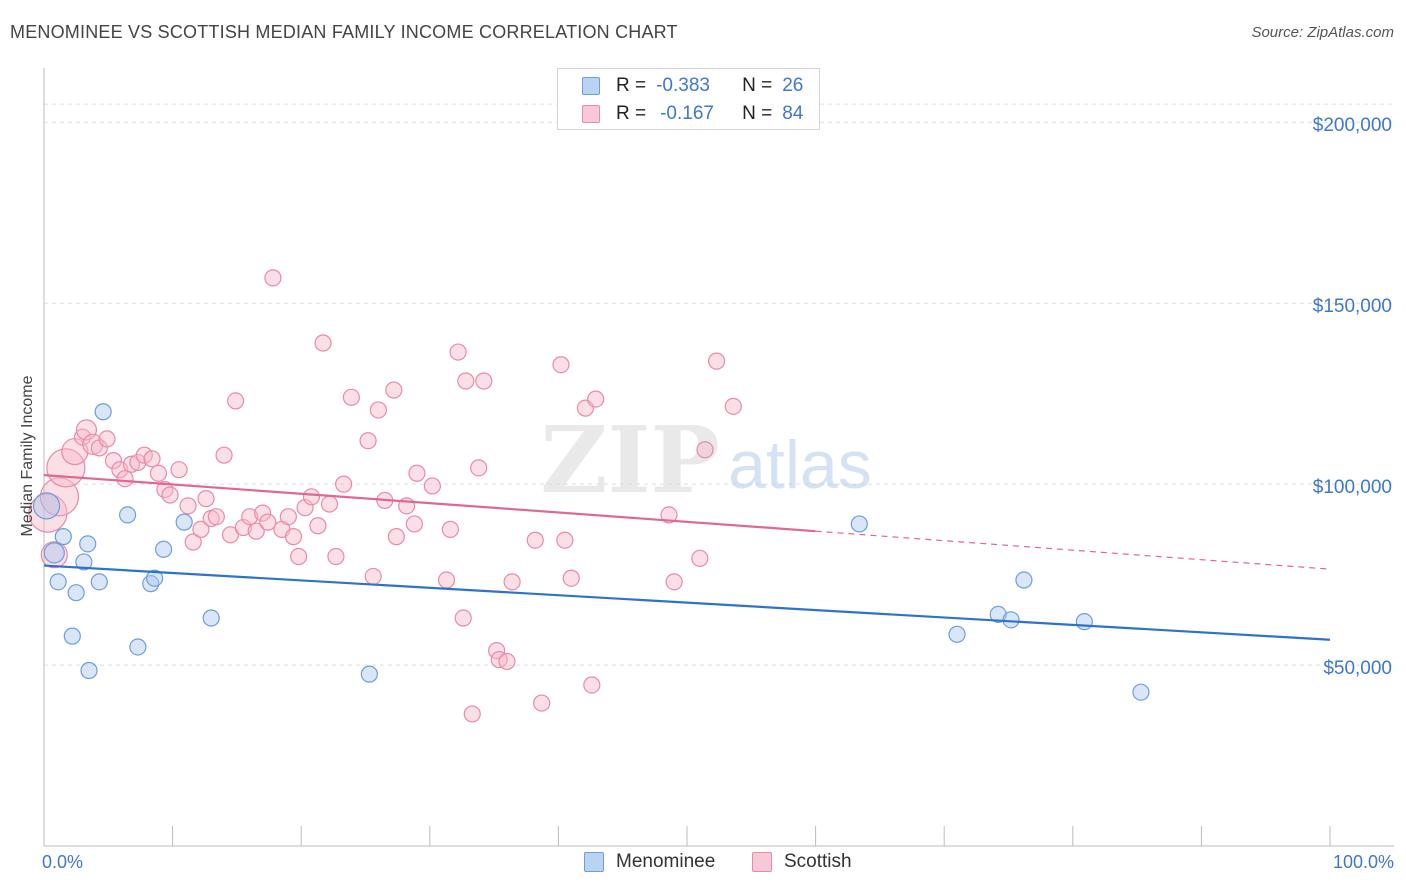 The image size is (1406, 892). Describe the element at coordinates (27, 456) in the screenshot. I see `y-axis-label: Median Family Income` at that location.